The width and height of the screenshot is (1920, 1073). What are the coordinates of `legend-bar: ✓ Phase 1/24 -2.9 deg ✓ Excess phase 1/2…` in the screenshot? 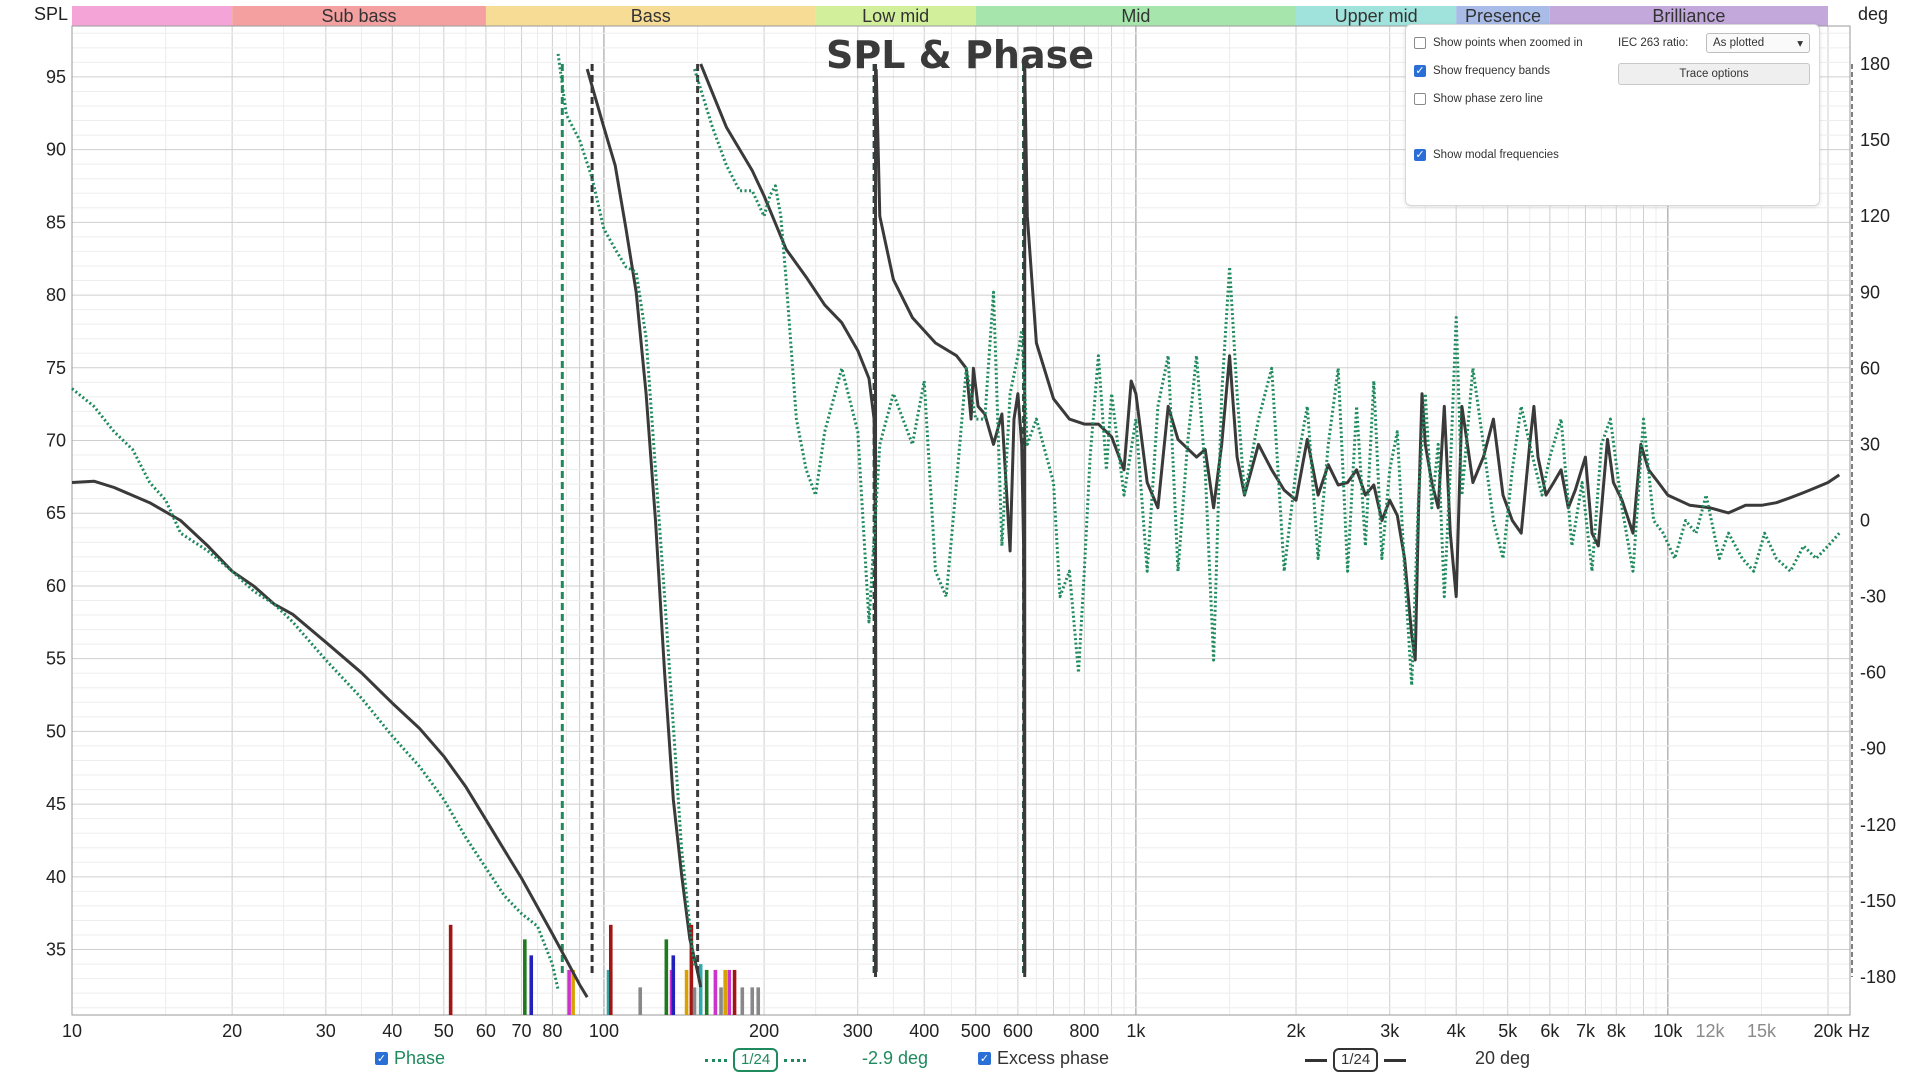 It's located at (960, 1060).